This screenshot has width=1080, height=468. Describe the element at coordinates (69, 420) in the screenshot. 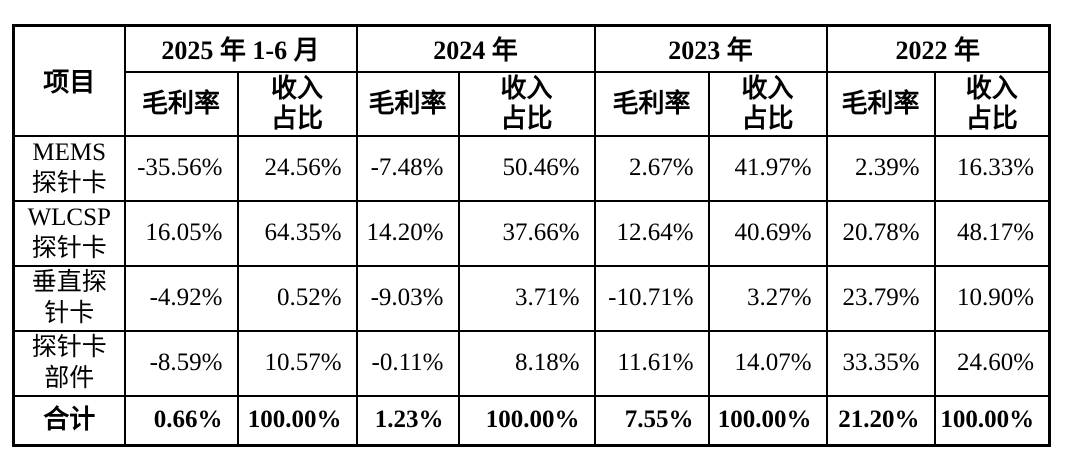

I see `total-row-label: 合计` at that location.